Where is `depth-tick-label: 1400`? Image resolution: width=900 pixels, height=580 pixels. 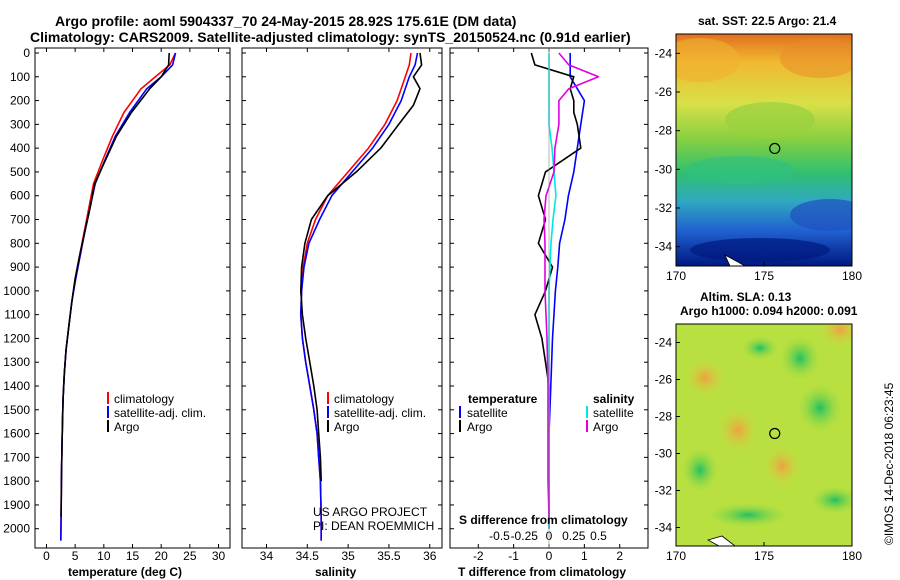
depth-tick-label: 1400 is located at coordinates (16, 386).